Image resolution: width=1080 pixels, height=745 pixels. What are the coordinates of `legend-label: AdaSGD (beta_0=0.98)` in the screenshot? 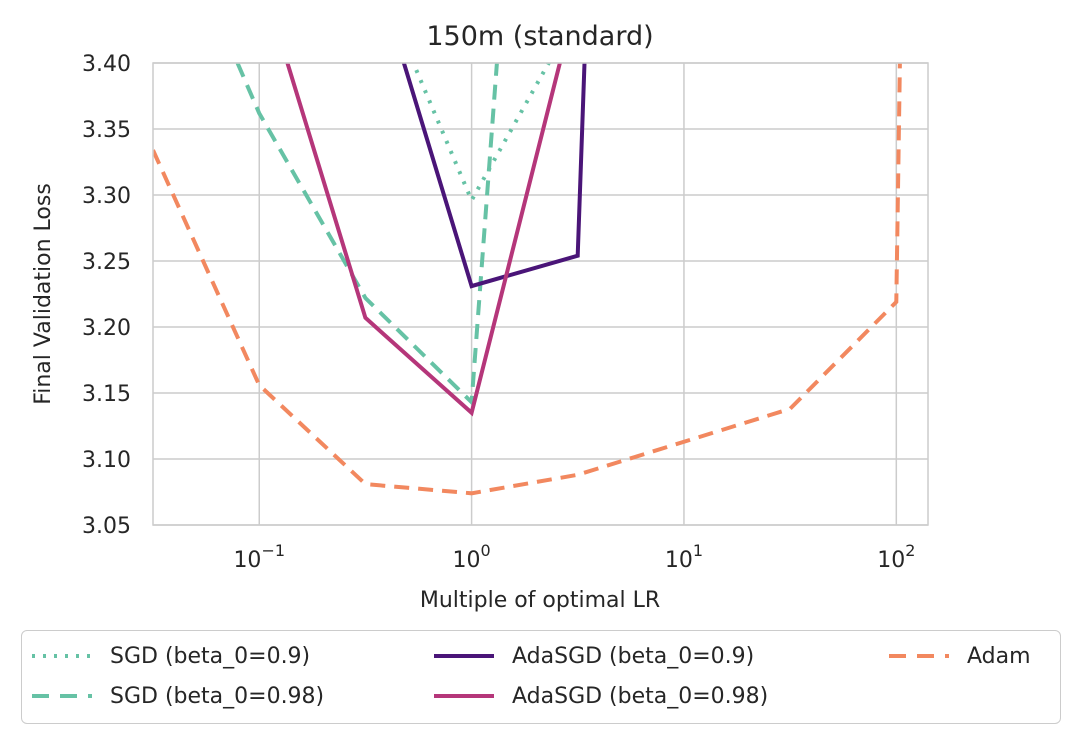 It's located at (640, 696).